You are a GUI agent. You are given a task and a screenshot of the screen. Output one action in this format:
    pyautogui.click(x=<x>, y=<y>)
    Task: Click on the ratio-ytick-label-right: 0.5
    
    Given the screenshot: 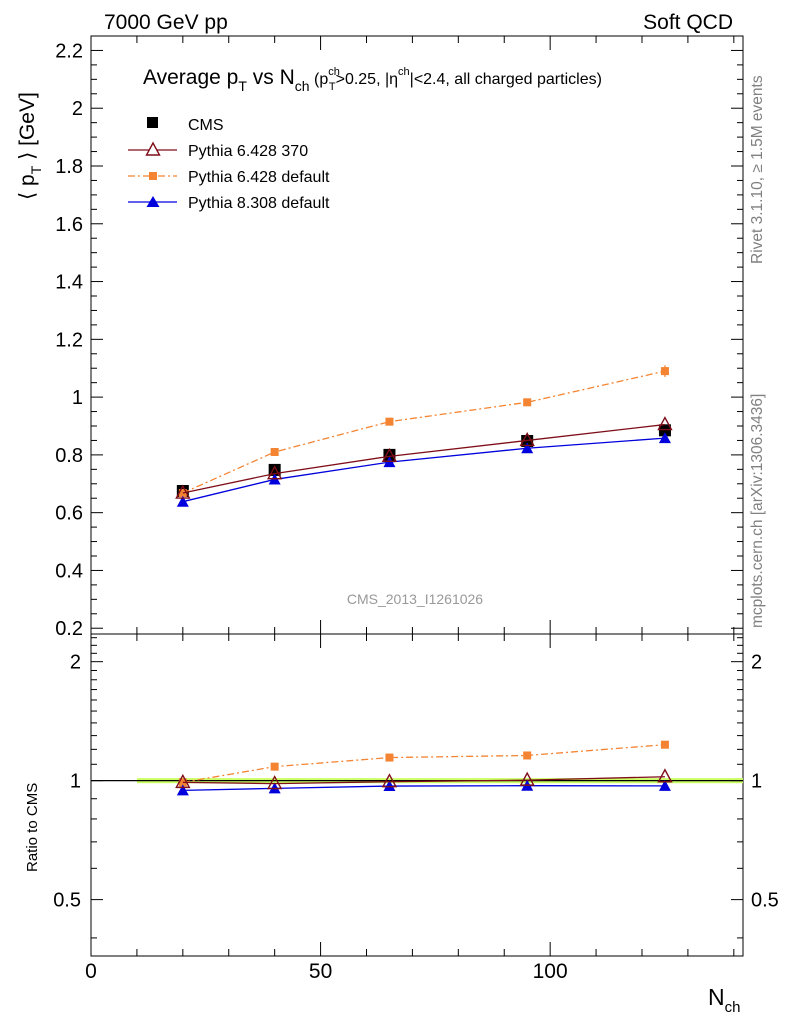 What is the action you would take?
    pyautogui.click(x=765, y=901)
    